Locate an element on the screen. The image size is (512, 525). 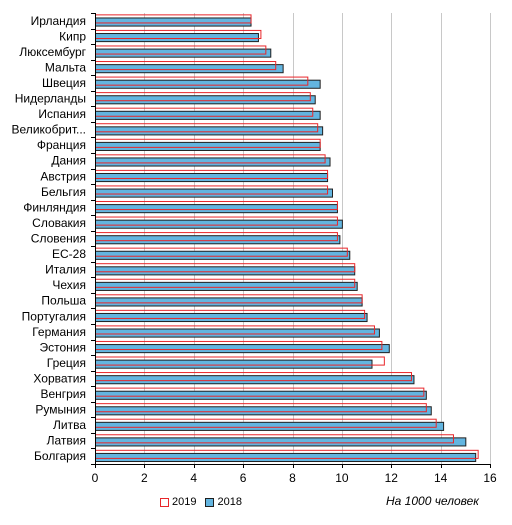
x-tick-label-2: 4 is located at coordinates (193, 478).